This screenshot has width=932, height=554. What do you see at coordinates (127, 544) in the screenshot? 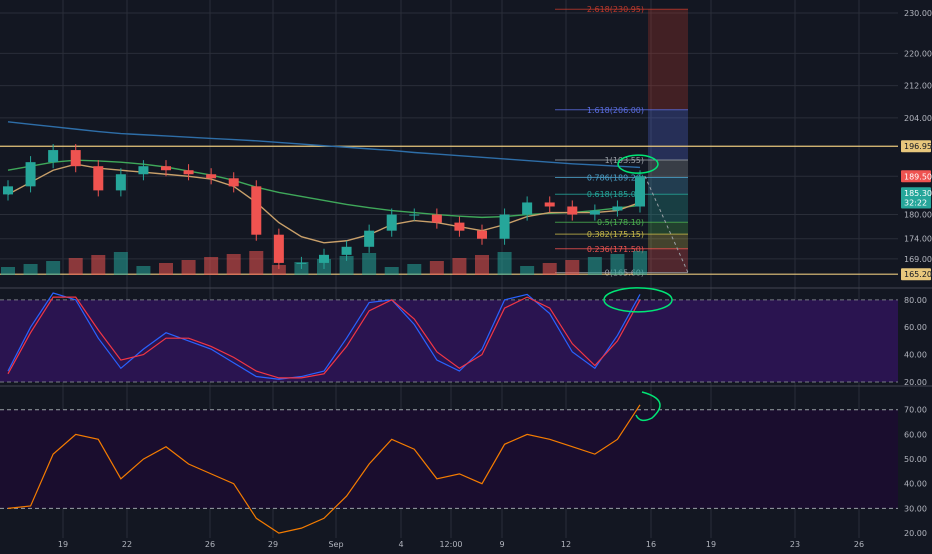
I see `x-axis-label: 22` at bounding box center [127, 544].